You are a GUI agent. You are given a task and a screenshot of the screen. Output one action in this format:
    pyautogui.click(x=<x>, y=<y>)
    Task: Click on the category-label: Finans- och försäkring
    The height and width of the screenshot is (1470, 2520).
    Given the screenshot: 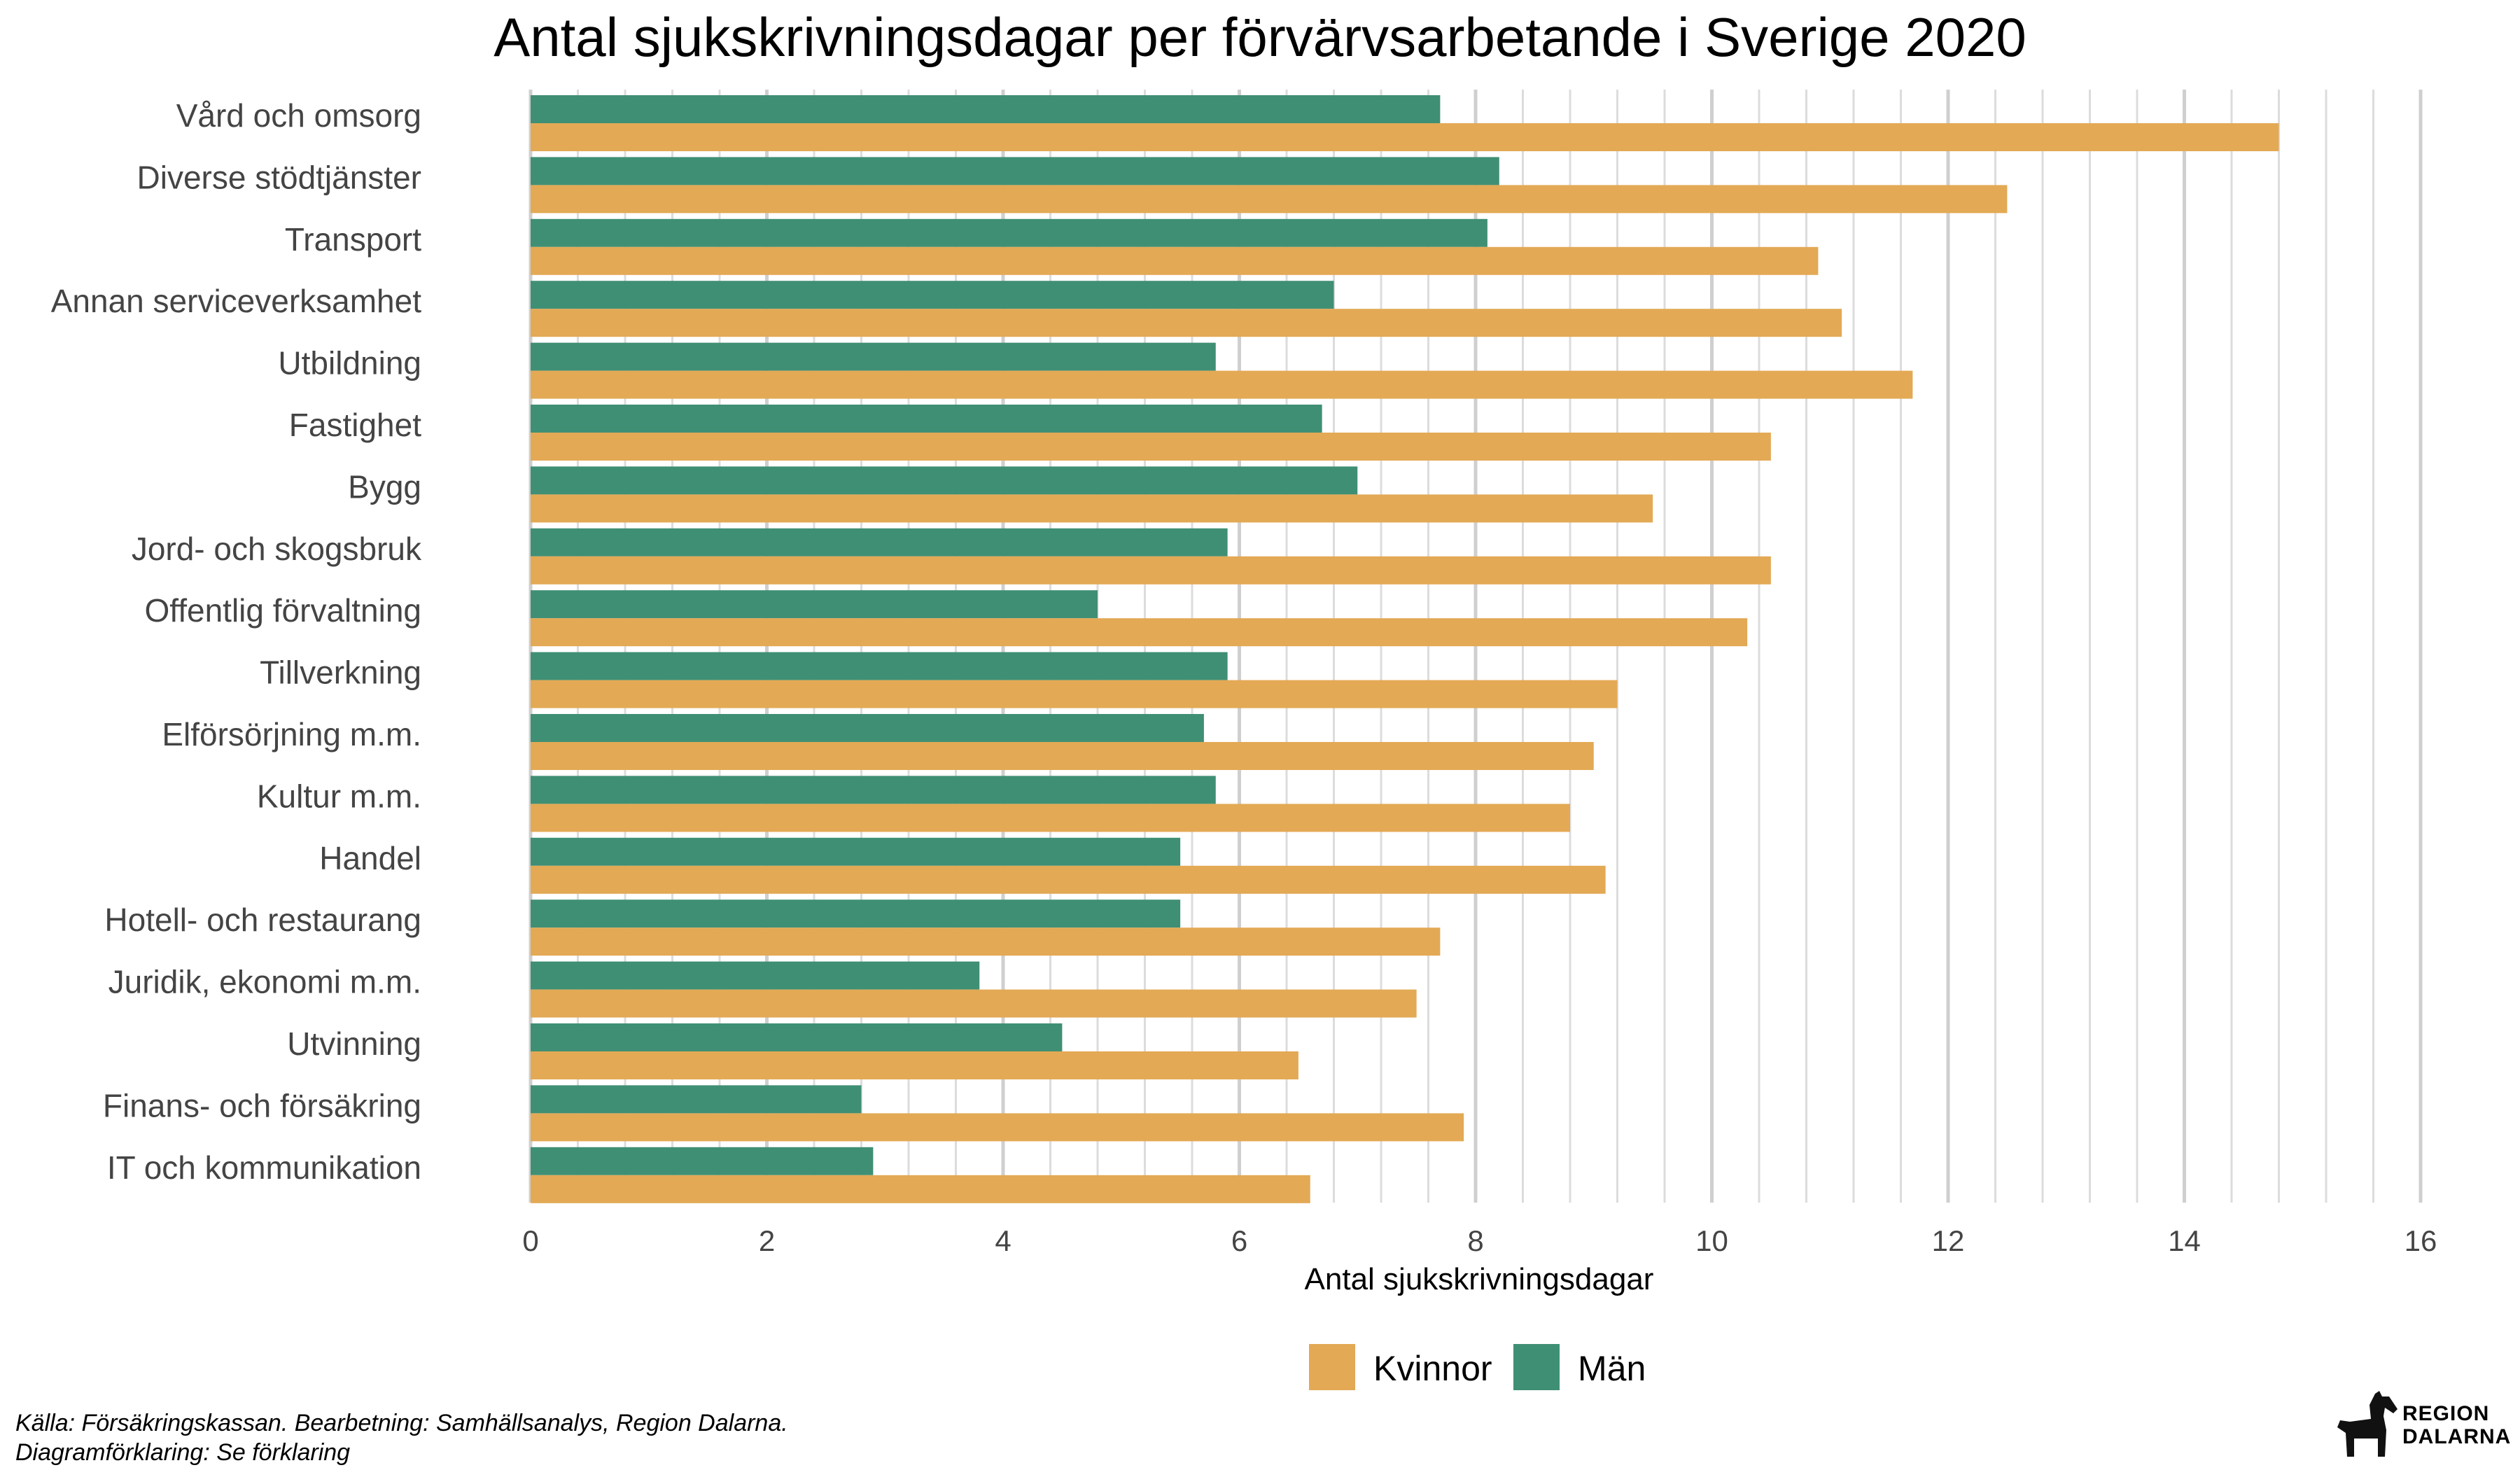 What is the action you would take?
    pyautogui.click(x=262, y=1105)
    